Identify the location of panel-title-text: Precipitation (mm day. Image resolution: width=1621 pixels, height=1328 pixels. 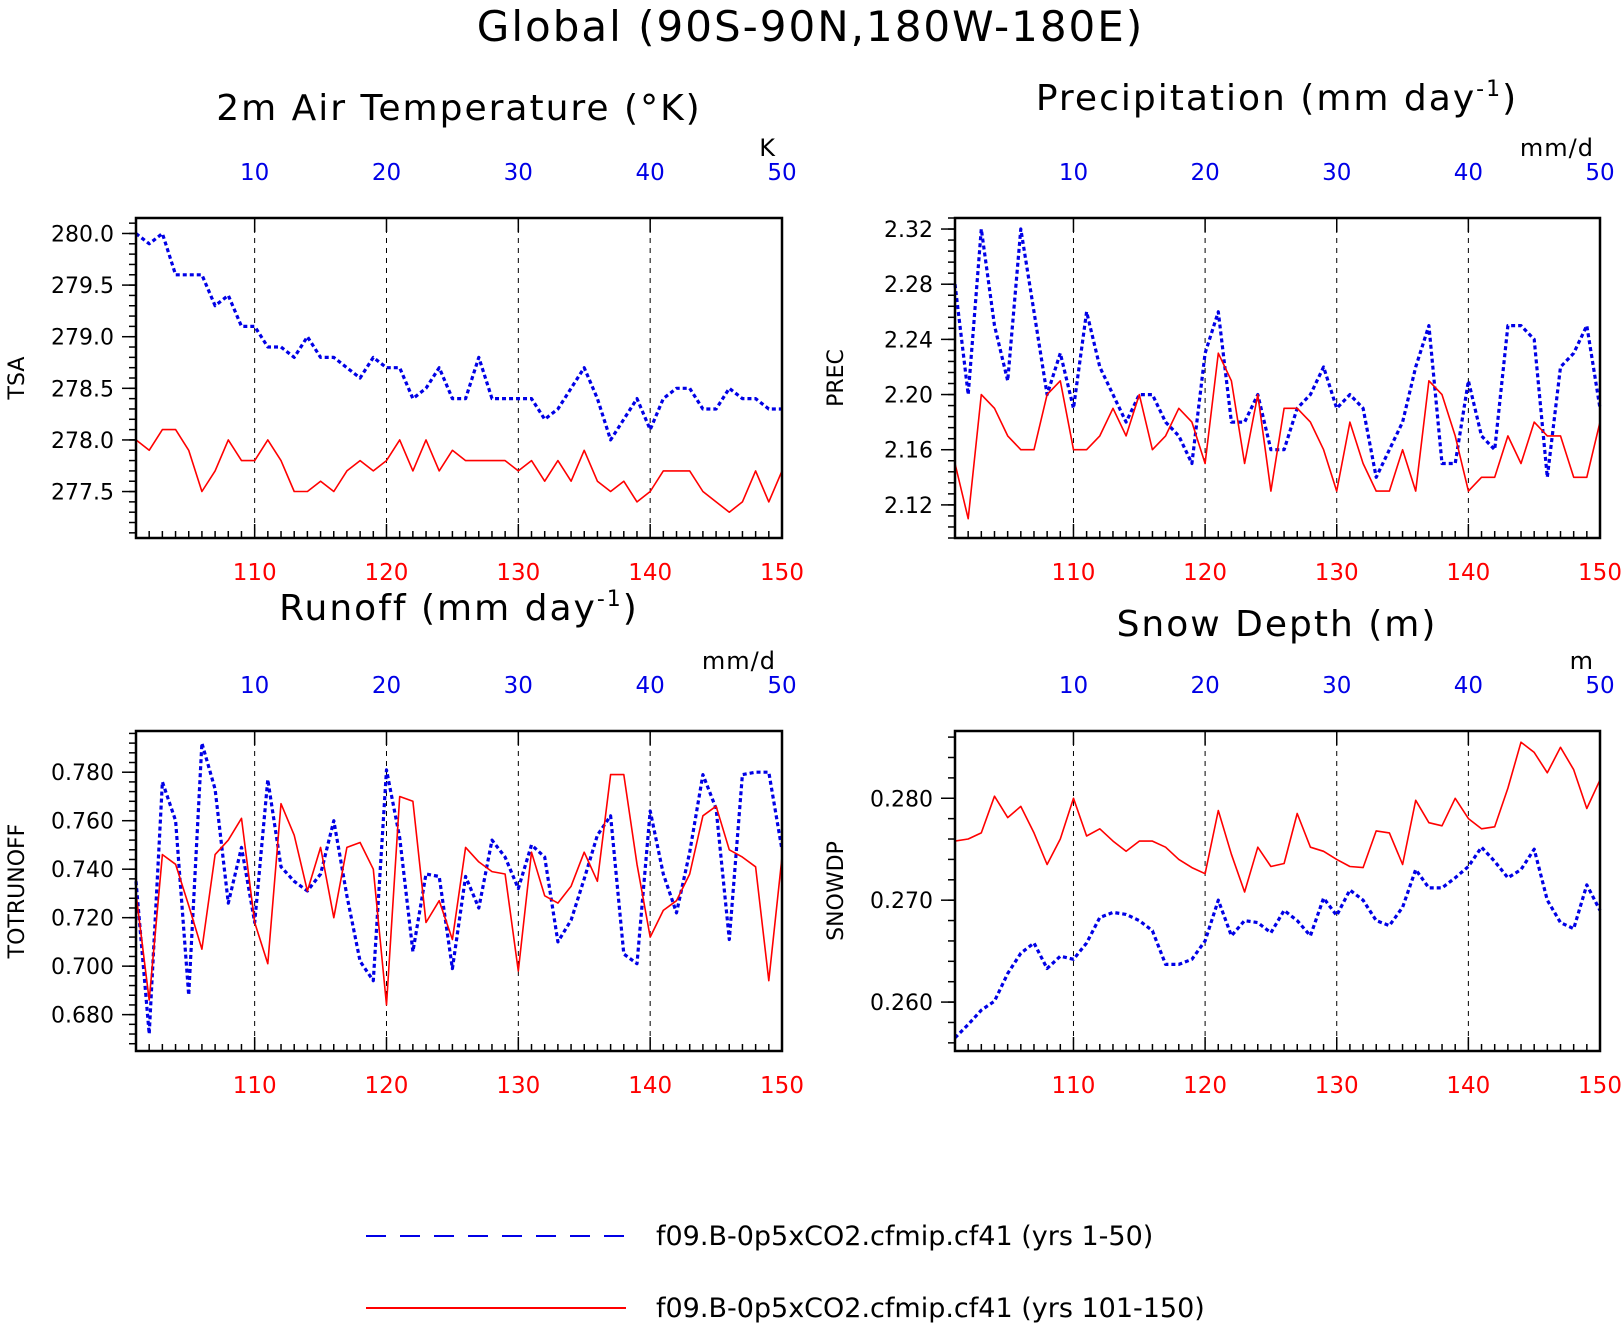
(1256, 98).